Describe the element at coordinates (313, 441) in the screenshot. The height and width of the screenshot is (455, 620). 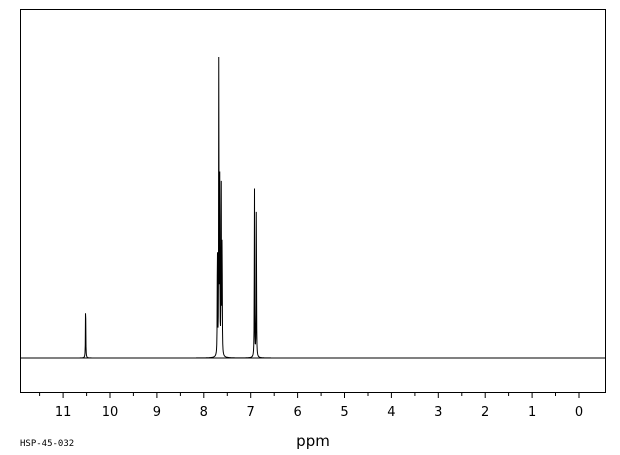
I see `x-axis-title: ppm` at that location.